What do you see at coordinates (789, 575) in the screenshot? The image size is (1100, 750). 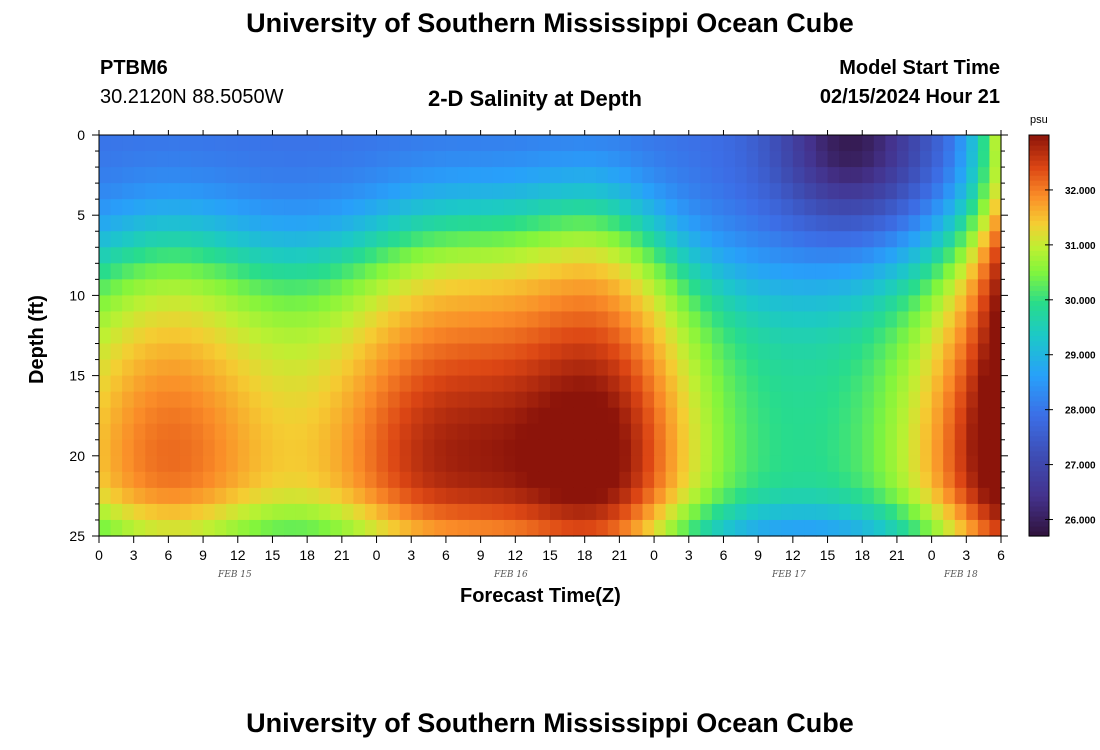 I see `date-label-feb17: FEB 17` at bounding box center [789, 575].